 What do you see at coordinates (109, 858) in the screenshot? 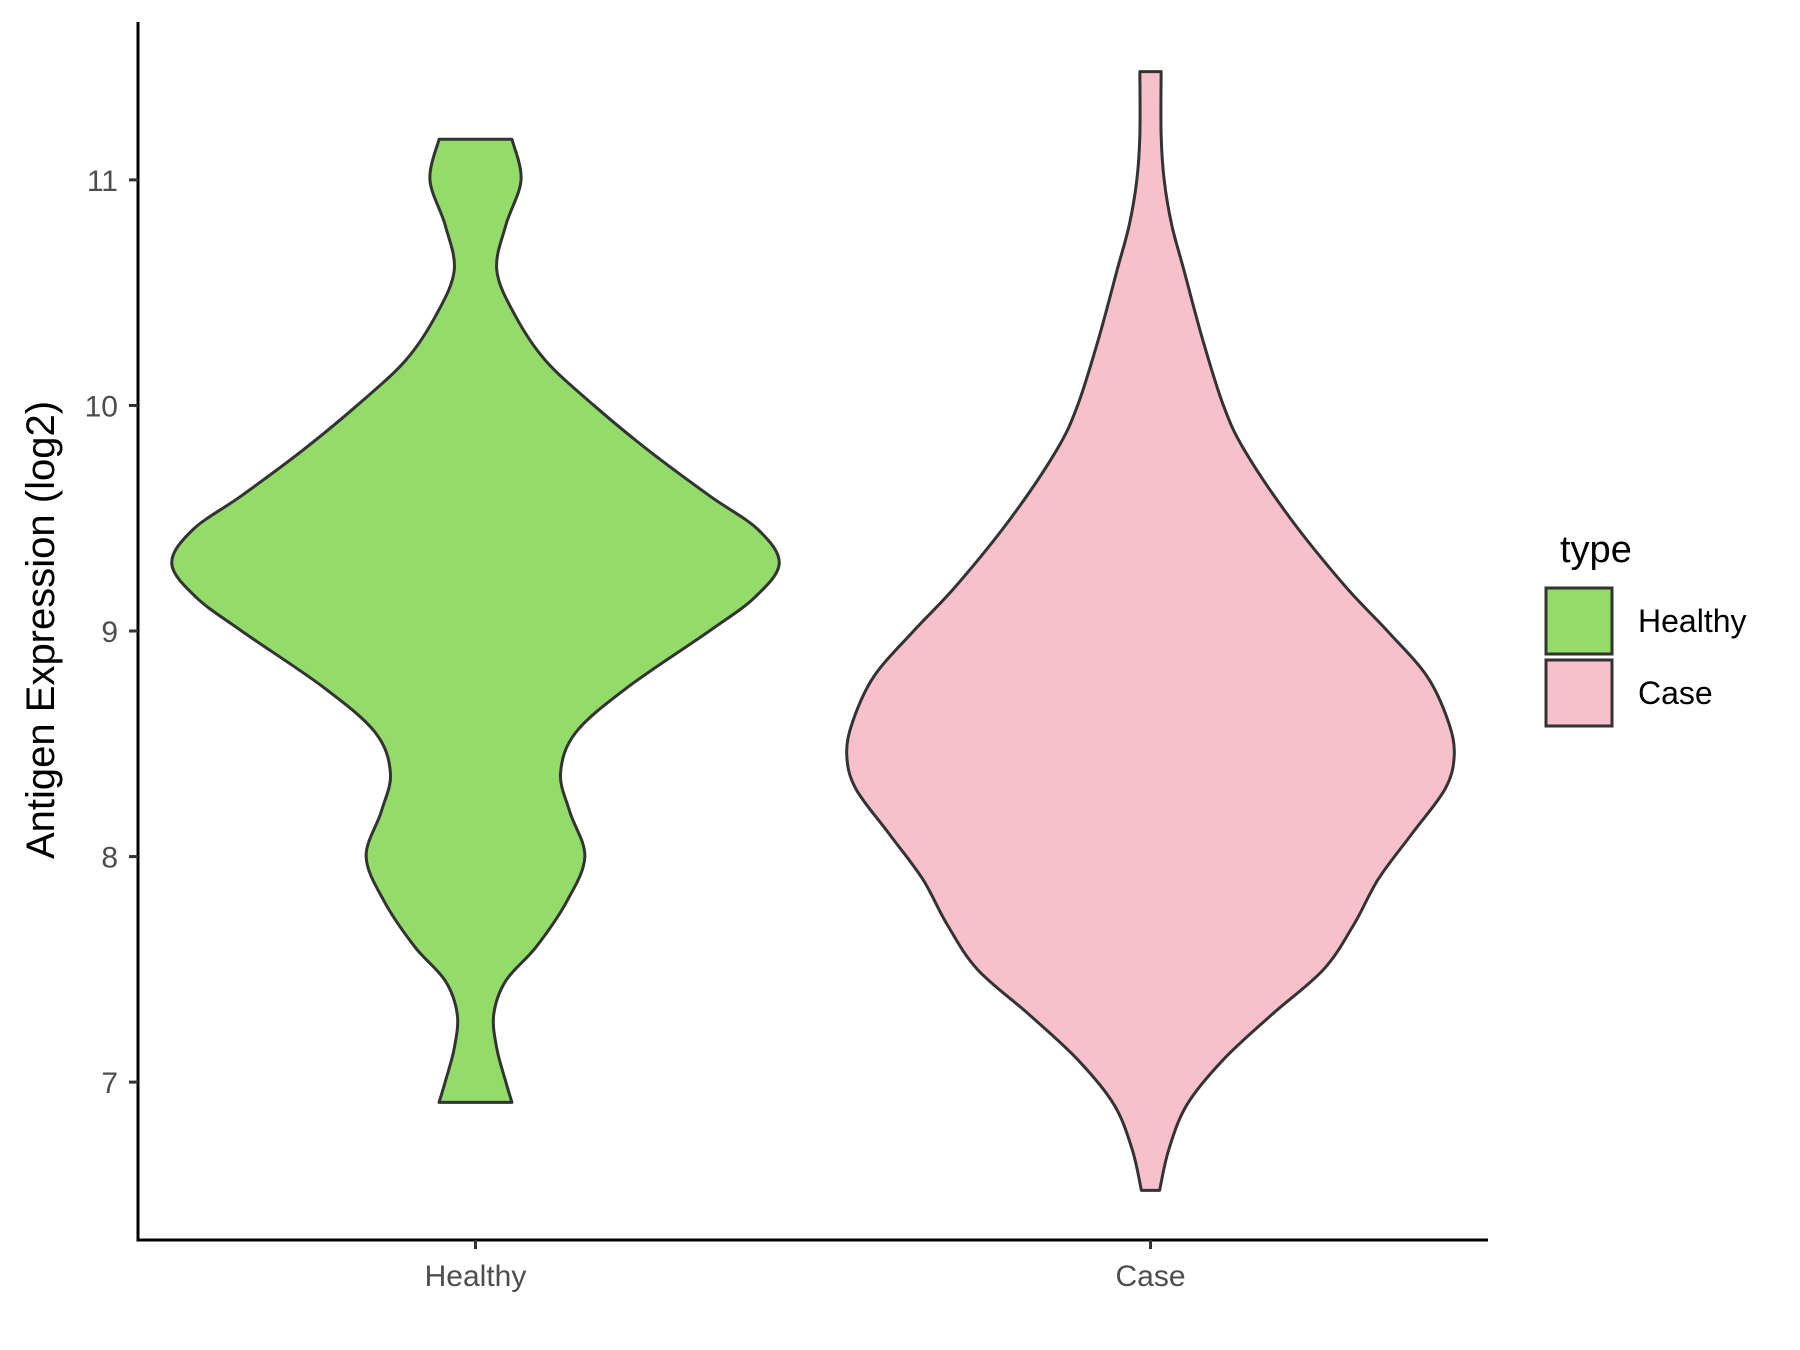
I see `y-tick-label: 8` at bounding box center [109, 858].